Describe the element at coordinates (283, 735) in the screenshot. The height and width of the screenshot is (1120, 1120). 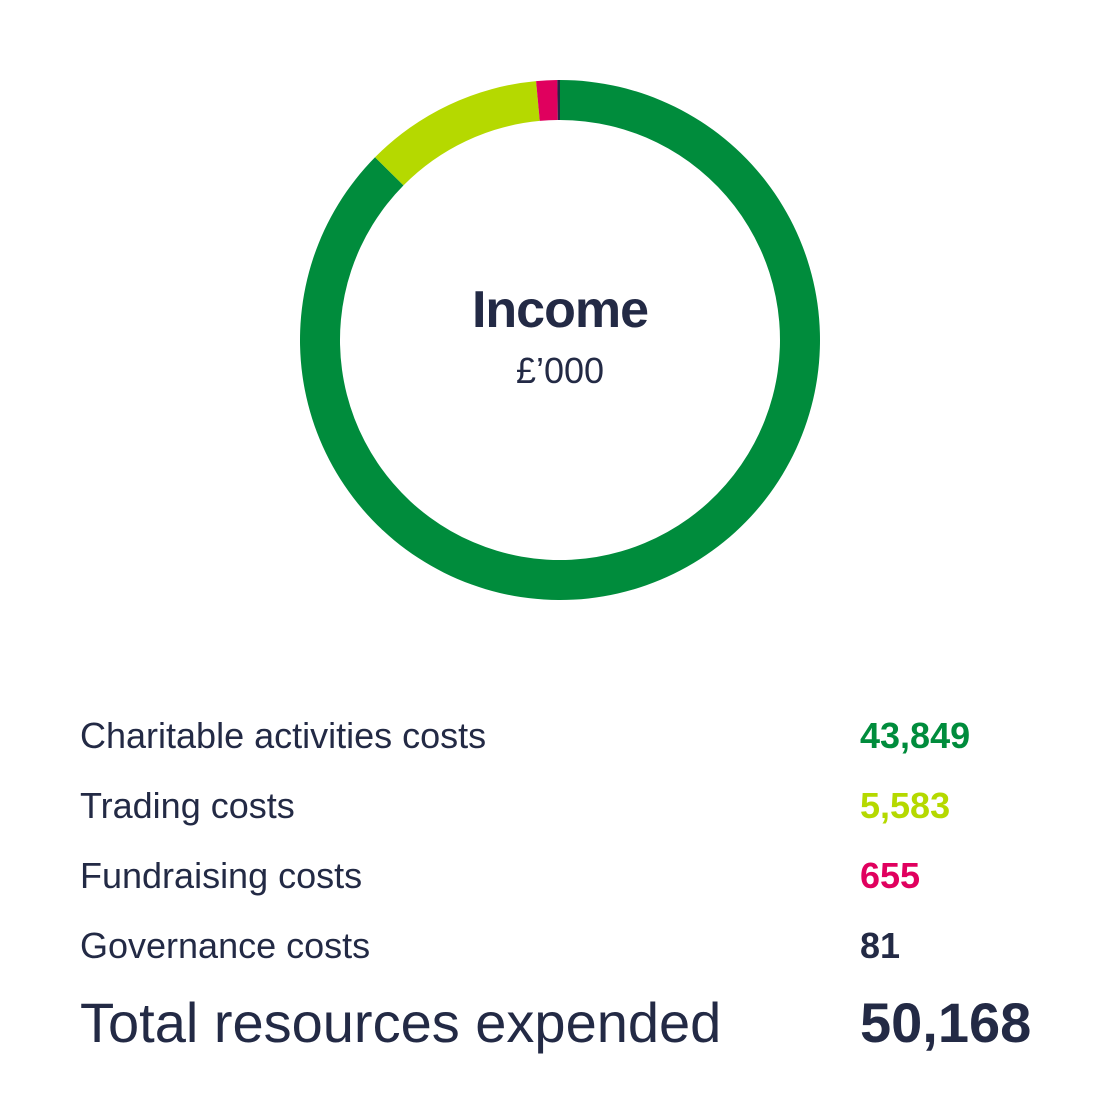
I see `legend-label-charitable: Charitable activities costs` at that location.